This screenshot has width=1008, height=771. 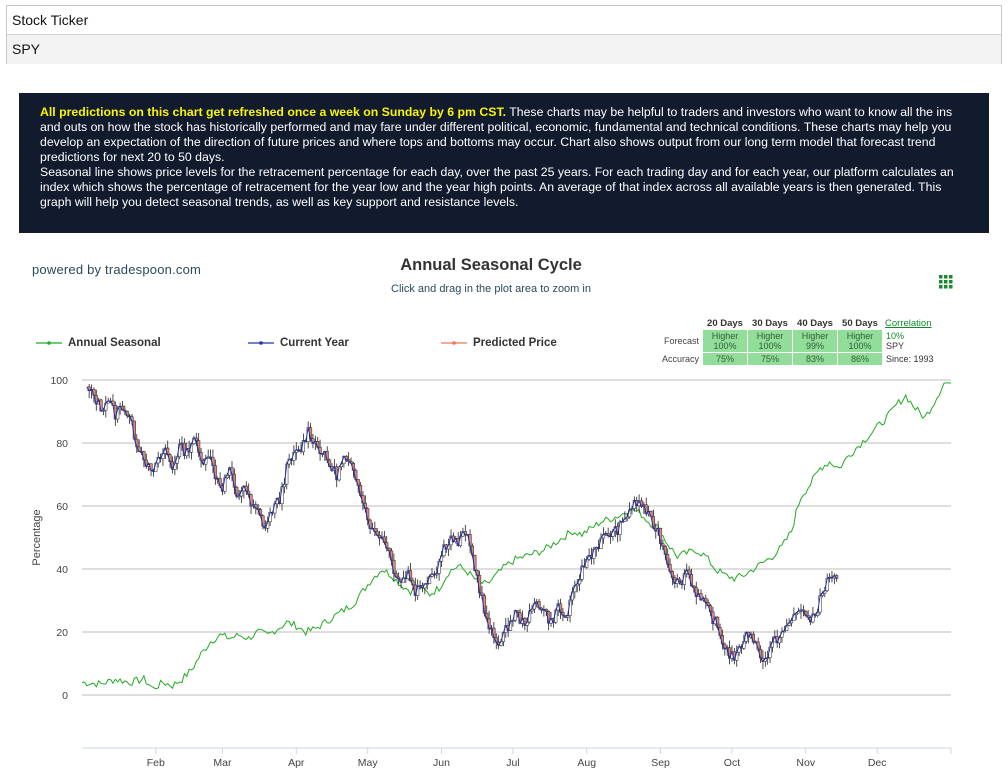 What do you see at coordinates (815, 359) in the screenshot?
I see `accuracy-cell: 83%` at bounding box center [815, 359].